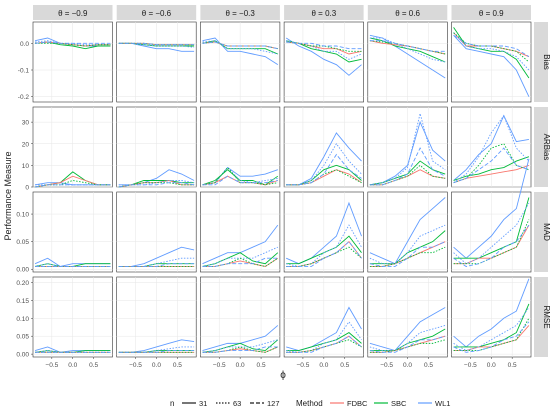 The height and width of the screenshot is (417, 550). I want to click on y-tick-label: -0.2, so click(24, 97).